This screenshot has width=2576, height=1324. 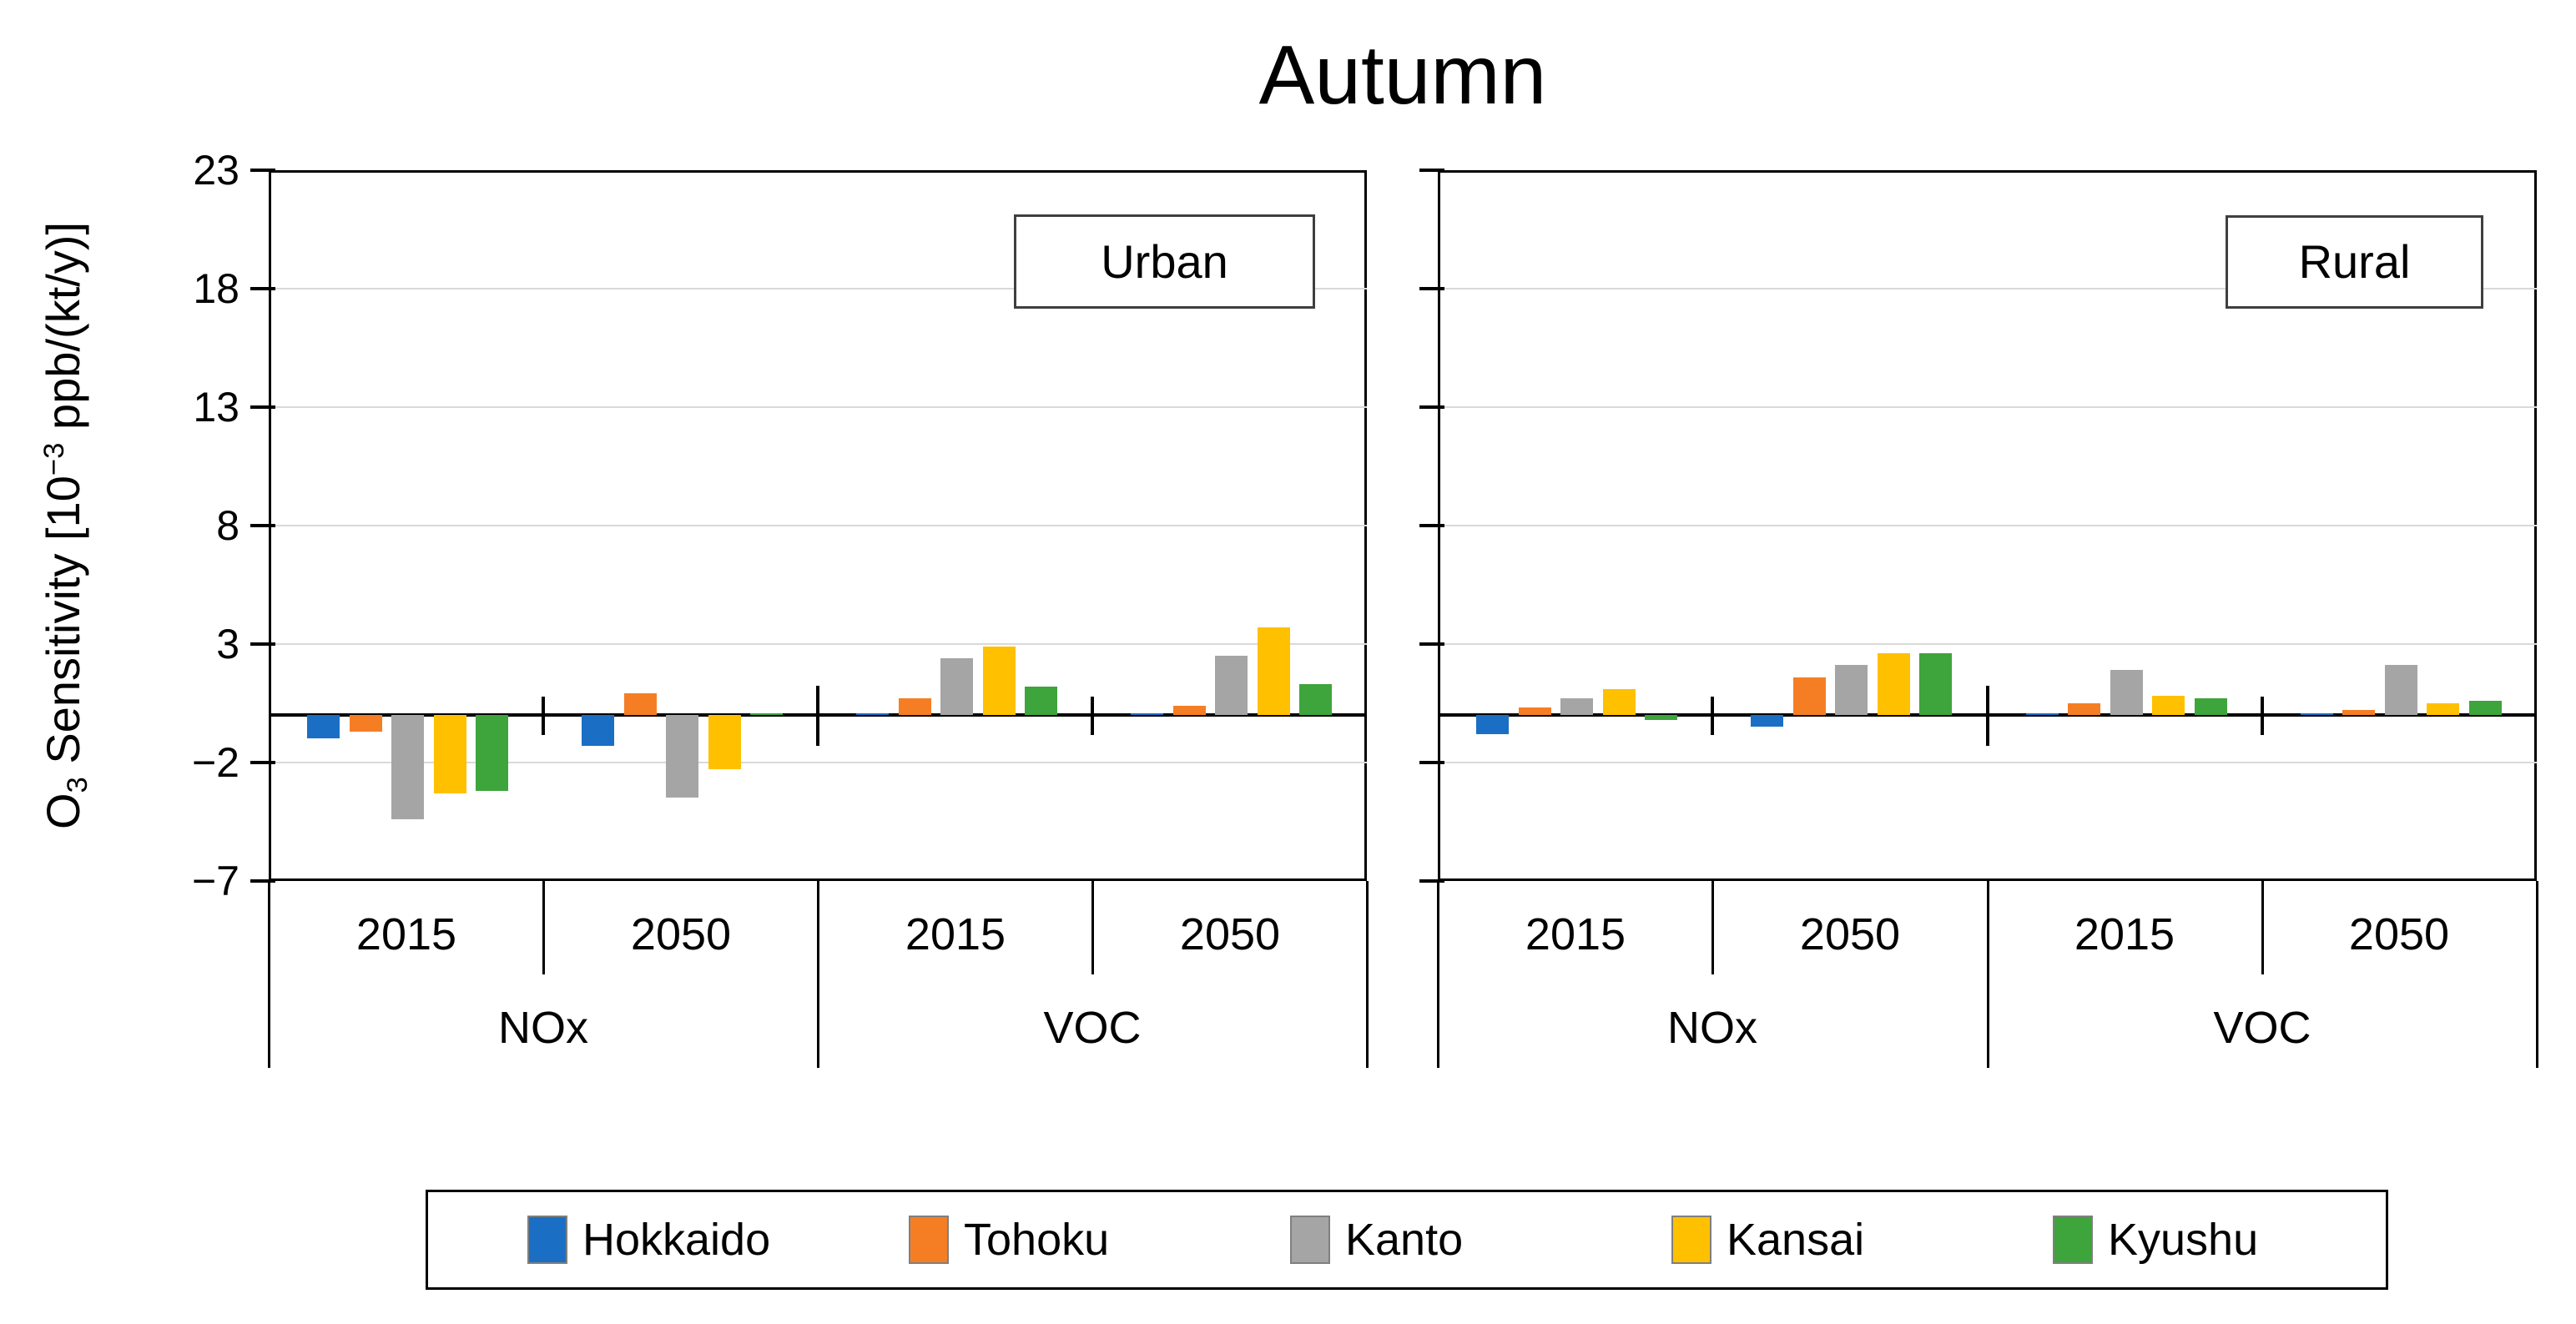 What do you see at coordinates (2124, 934) in the screenshot?
I see `x-year-label-rural-2: 2015` at bounding box center [2124, 934].